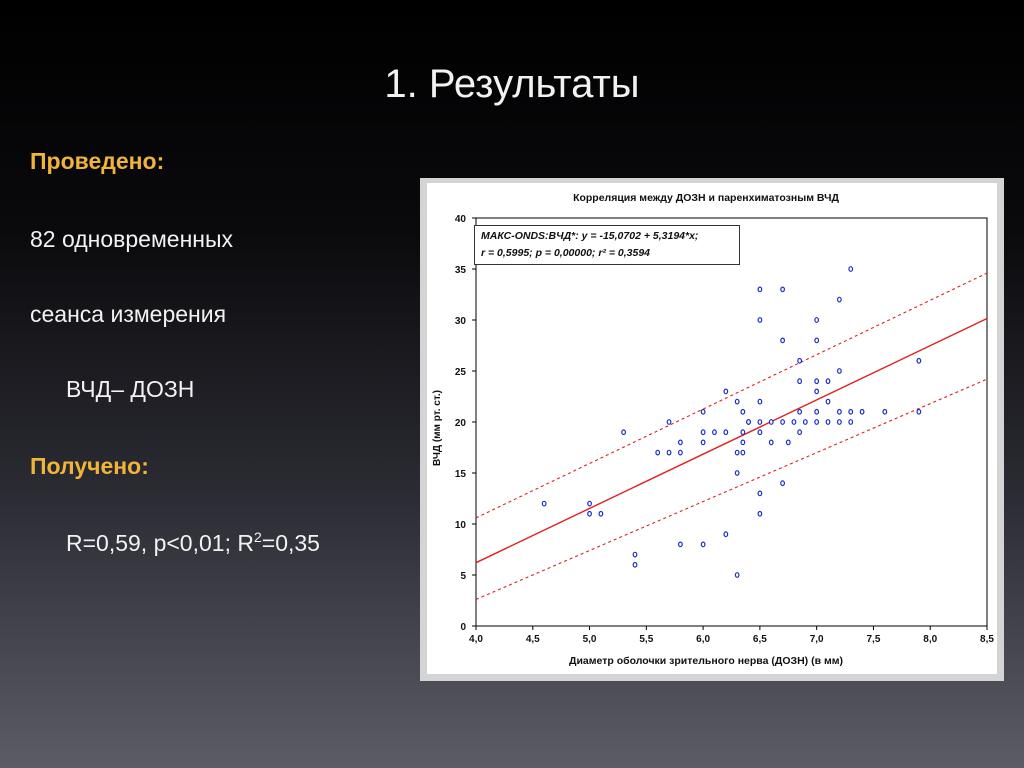 The width and height of the screenshot is (1024, 768). What do you see at coordinates (257, 537) in the screenshot?
I see `stats-superscript: 2` at bounding box center [257, 537].